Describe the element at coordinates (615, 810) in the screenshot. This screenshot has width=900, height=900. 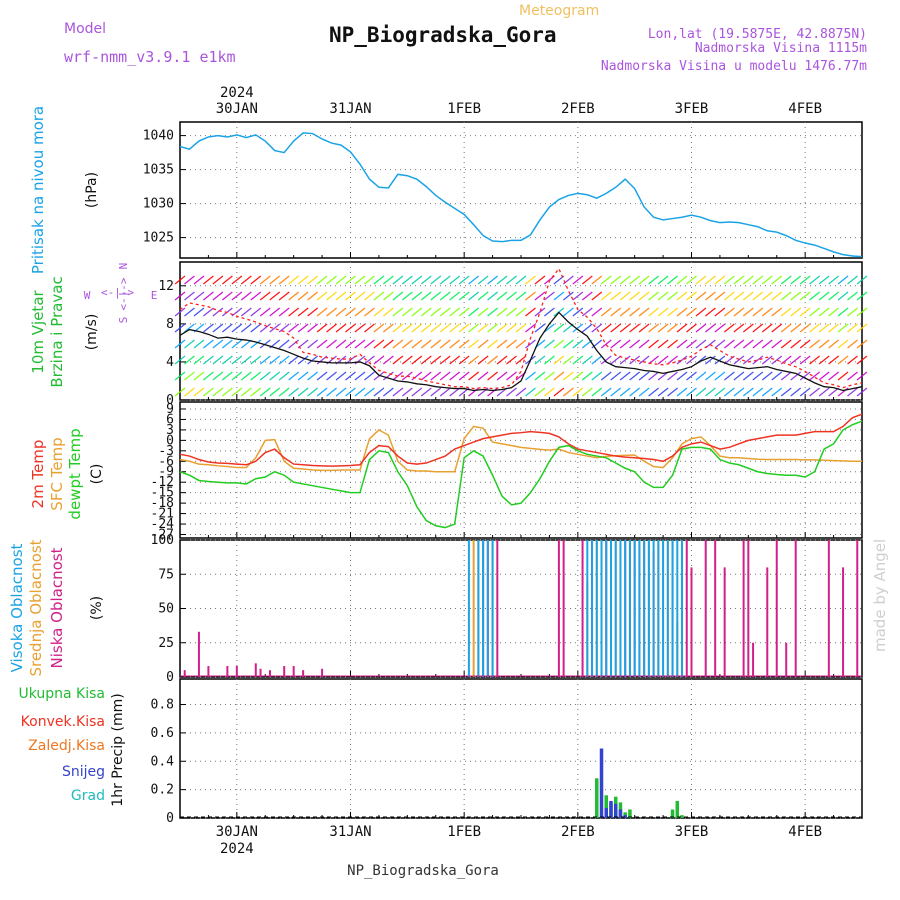
I see `precip_snow-bar` at that location.